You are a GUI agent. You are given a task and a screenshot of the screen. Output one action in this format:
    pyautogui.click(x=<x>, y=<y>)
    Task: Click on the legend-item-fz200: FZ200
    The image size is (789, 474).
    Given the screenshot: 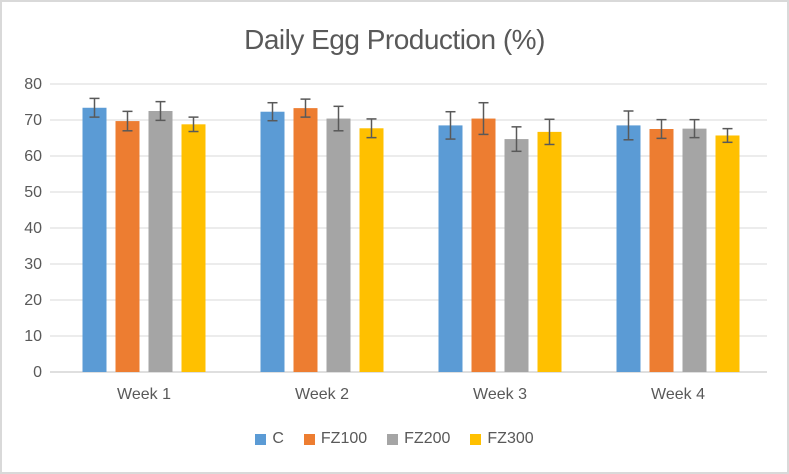 What is the action you would take?
    pyautogui.click(x=418, y=439)
    